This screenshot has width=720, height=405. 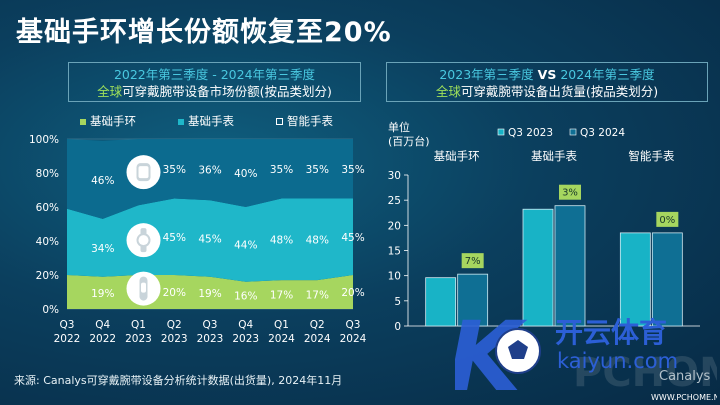 What do you see at coordinates (394, 277) in the screenshot?
I see `bar-y-tick-label: 10` at bounding box center [394, 277].